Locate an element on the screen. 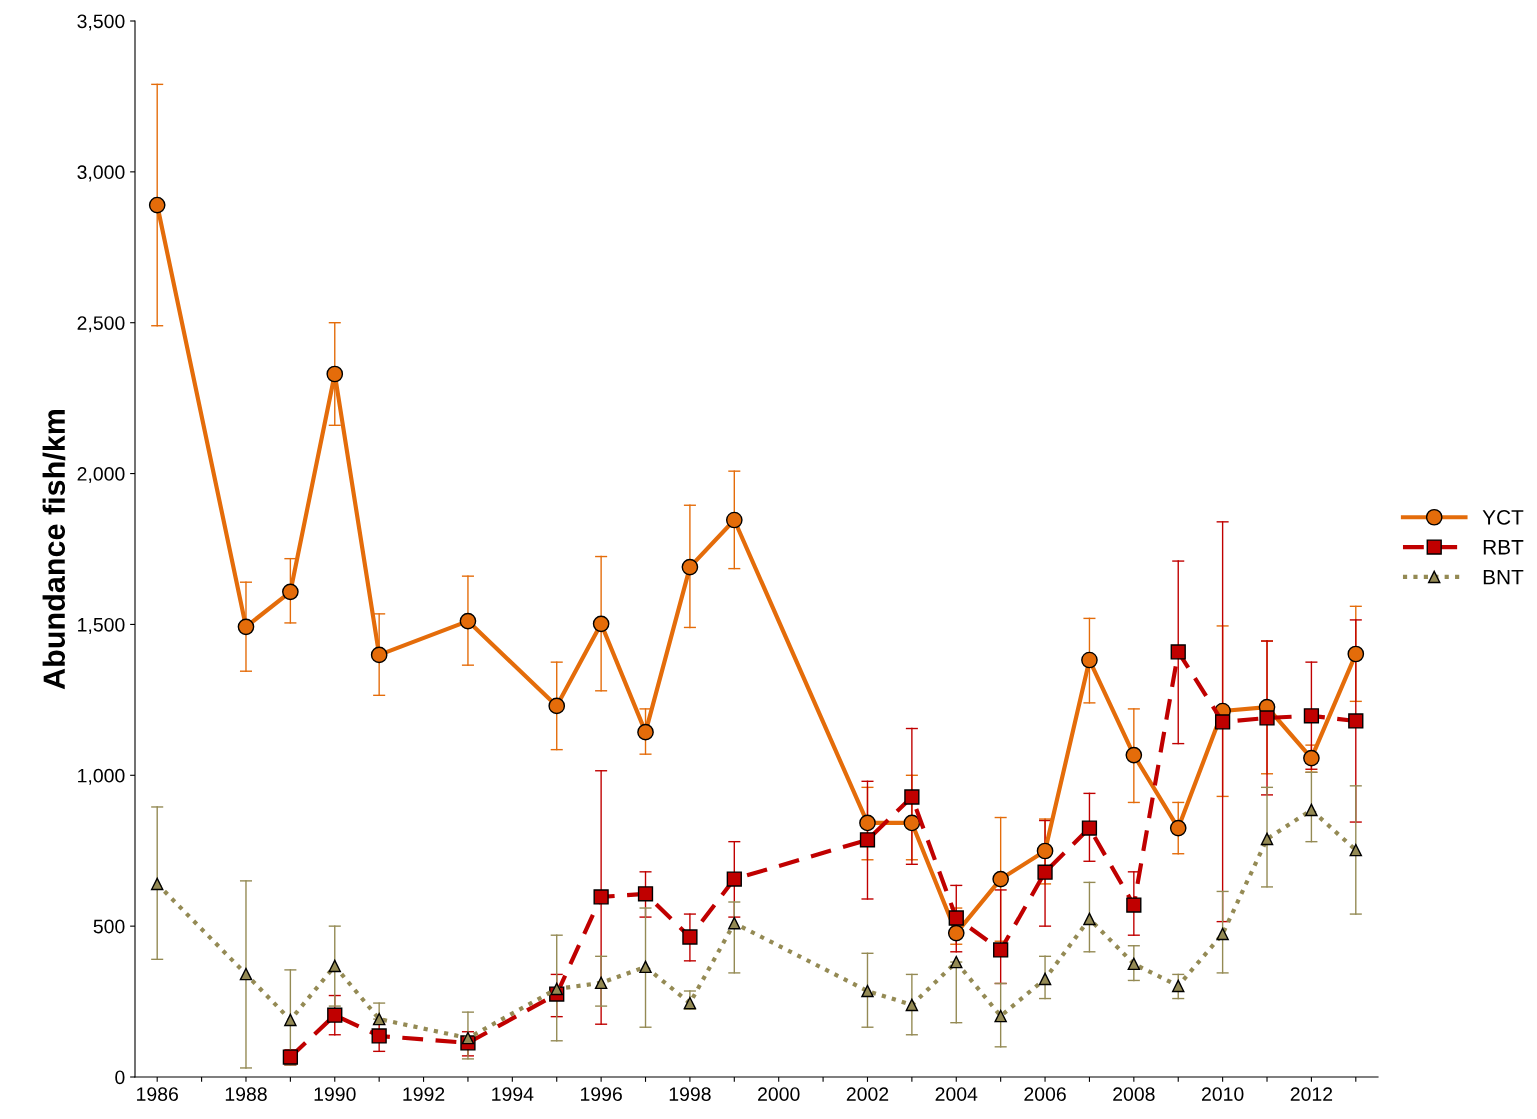  x-tick-label: 1992 is located at coordinates (424, 1094).